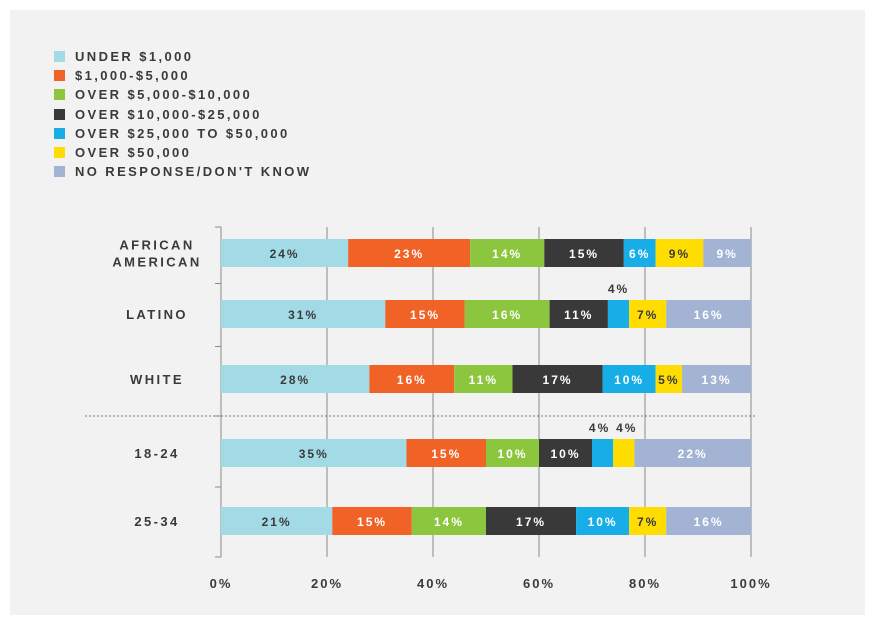 The width and height of the screenshot is (873, 623). What do you see at coordinates (221, 583) in the screenshot?
I see `x-tick-label: 0%` at bounding box center [221, 583].